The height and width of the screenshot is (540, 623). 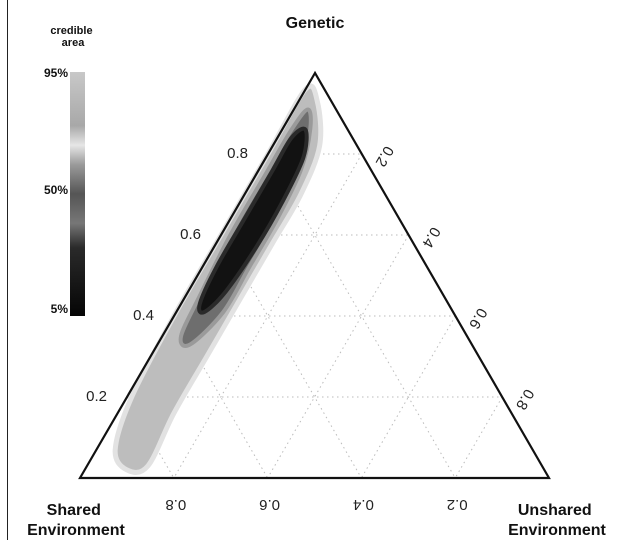 I want to click on tick-shared-08: 0.8, so click(x=175, y=504).